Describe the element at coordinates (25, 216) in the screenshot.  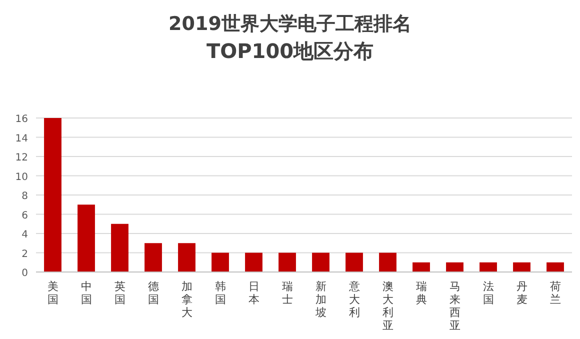
I see `y-tick-label: 6` at that location.